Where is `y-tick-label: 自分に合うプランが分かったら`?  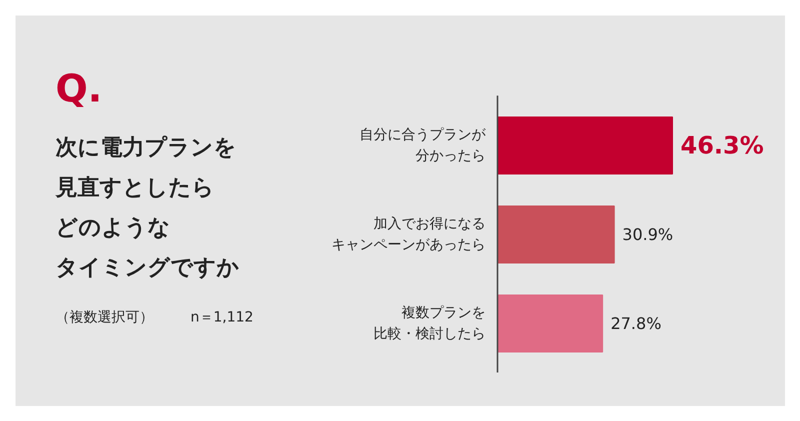 y-tick-label: 自分に合うプランが分かったら is located at coordinates (423, 145).